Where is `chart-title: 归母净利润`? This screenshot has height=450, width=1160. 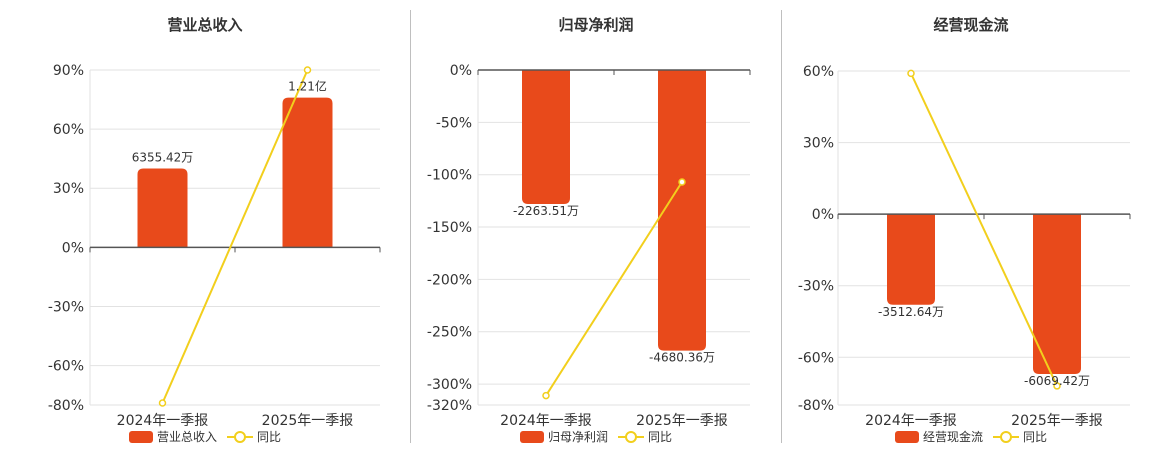
chart-title: 归母净利润 is located at coordinates (596, 25).